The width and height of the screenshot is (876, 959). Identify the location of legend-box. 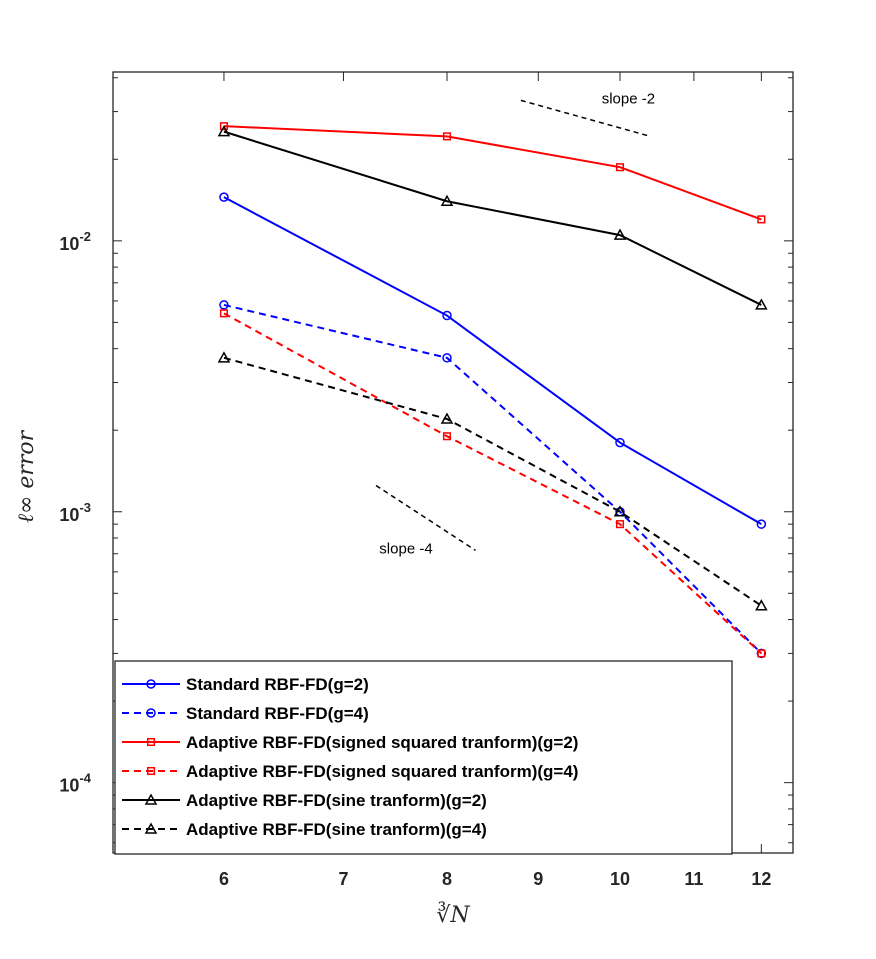
(423, 757).